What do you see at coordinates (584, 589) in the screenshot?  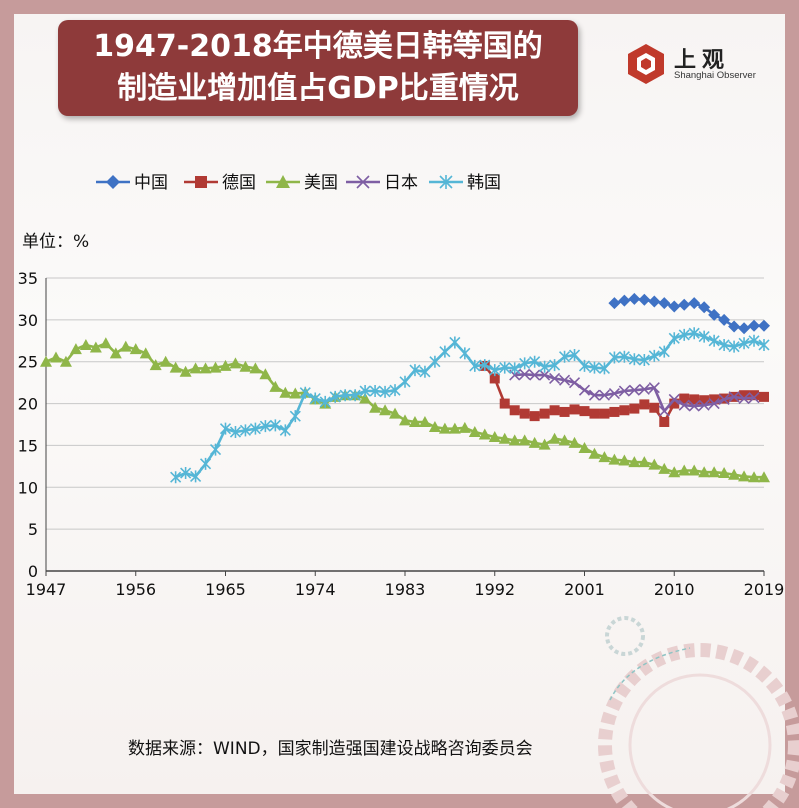 I see `x-tick-label: 2001` at bounding box center [584, 589].